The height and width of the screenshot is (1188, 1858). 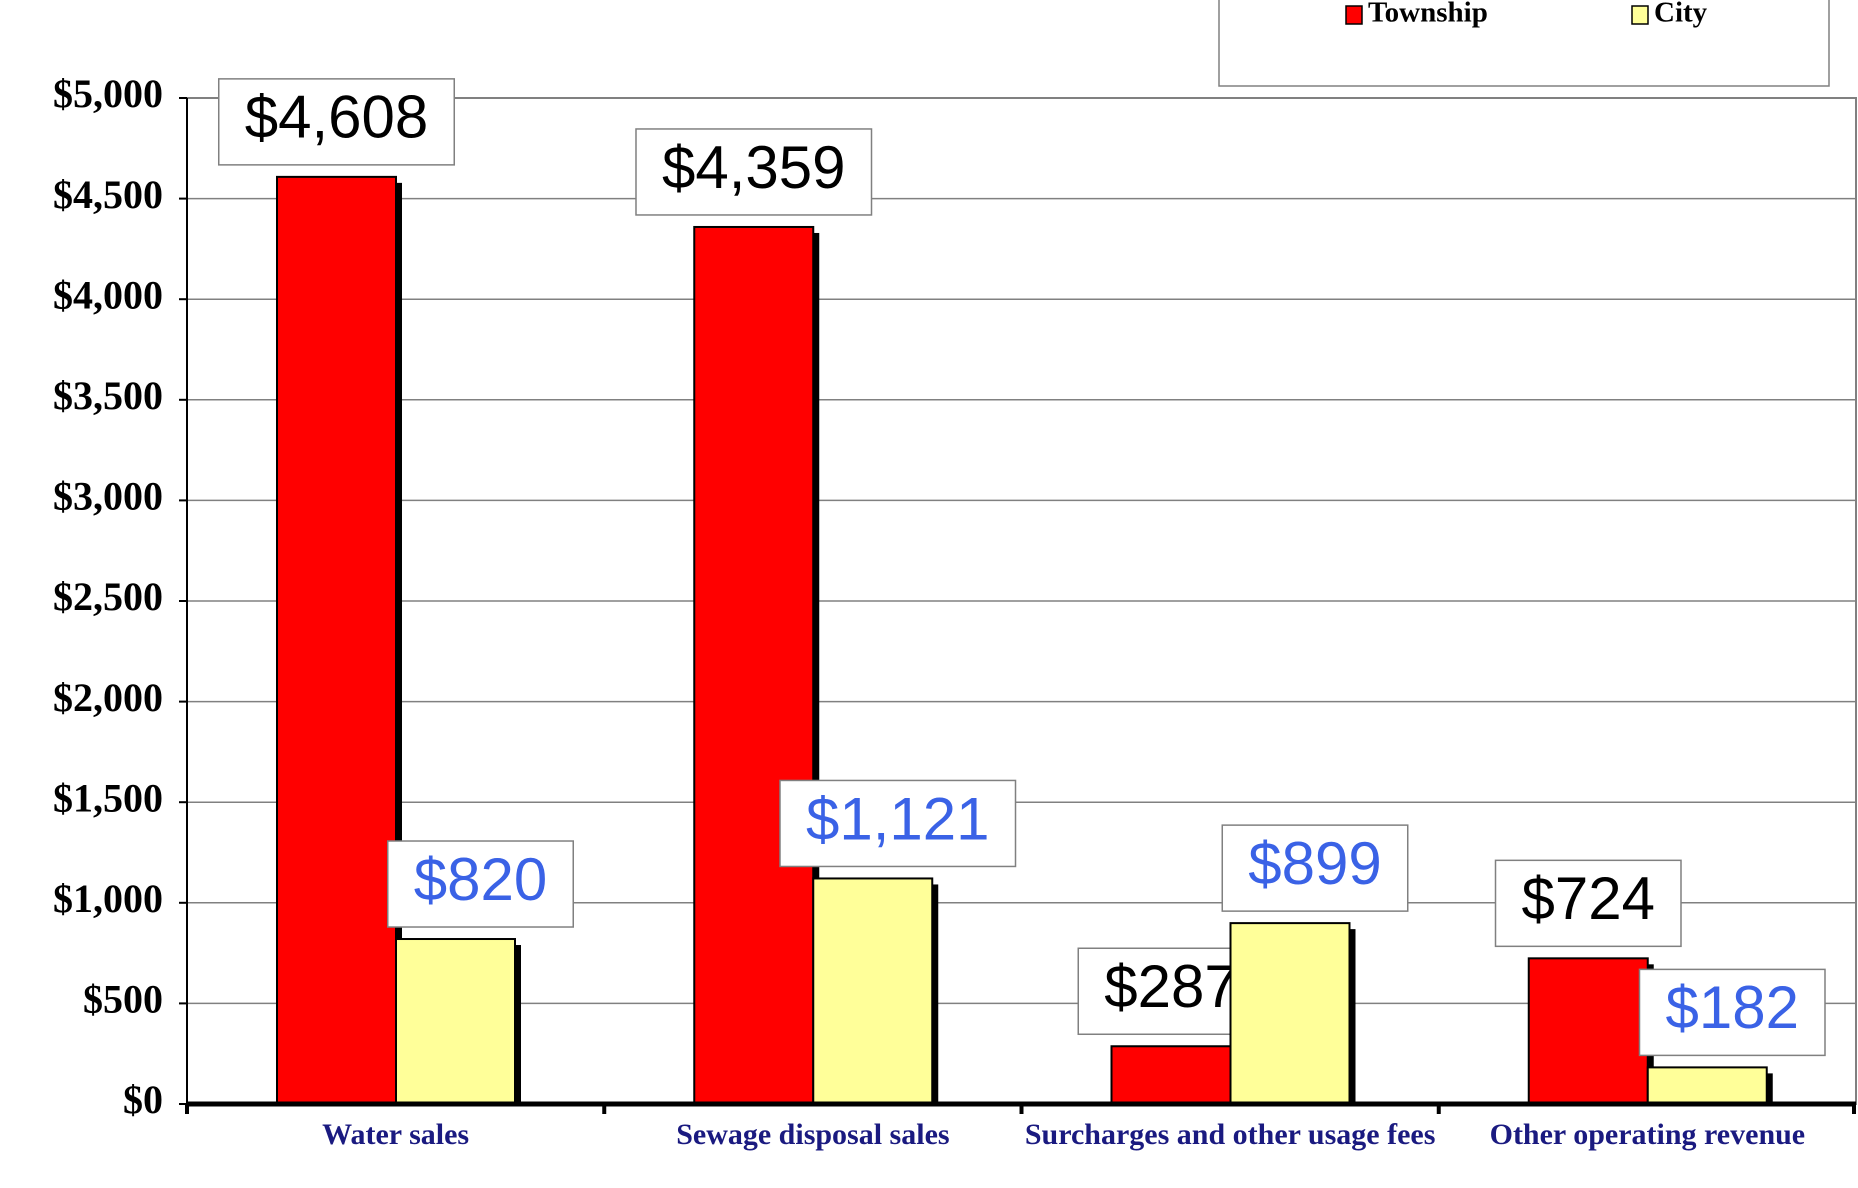 I want to click on legend, so click(x=1524, y=43).